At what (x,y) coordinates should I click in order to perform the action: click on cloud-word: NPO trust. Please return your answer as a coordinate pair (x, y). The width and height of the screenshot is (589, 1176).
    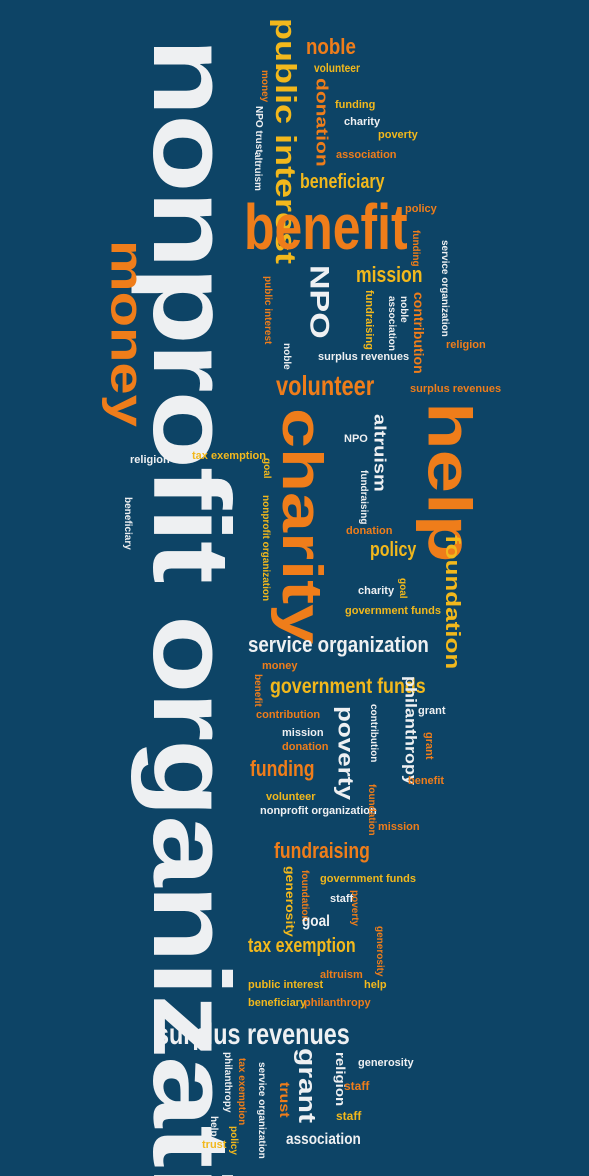
    Looking at the image, I should click on (258, 129).